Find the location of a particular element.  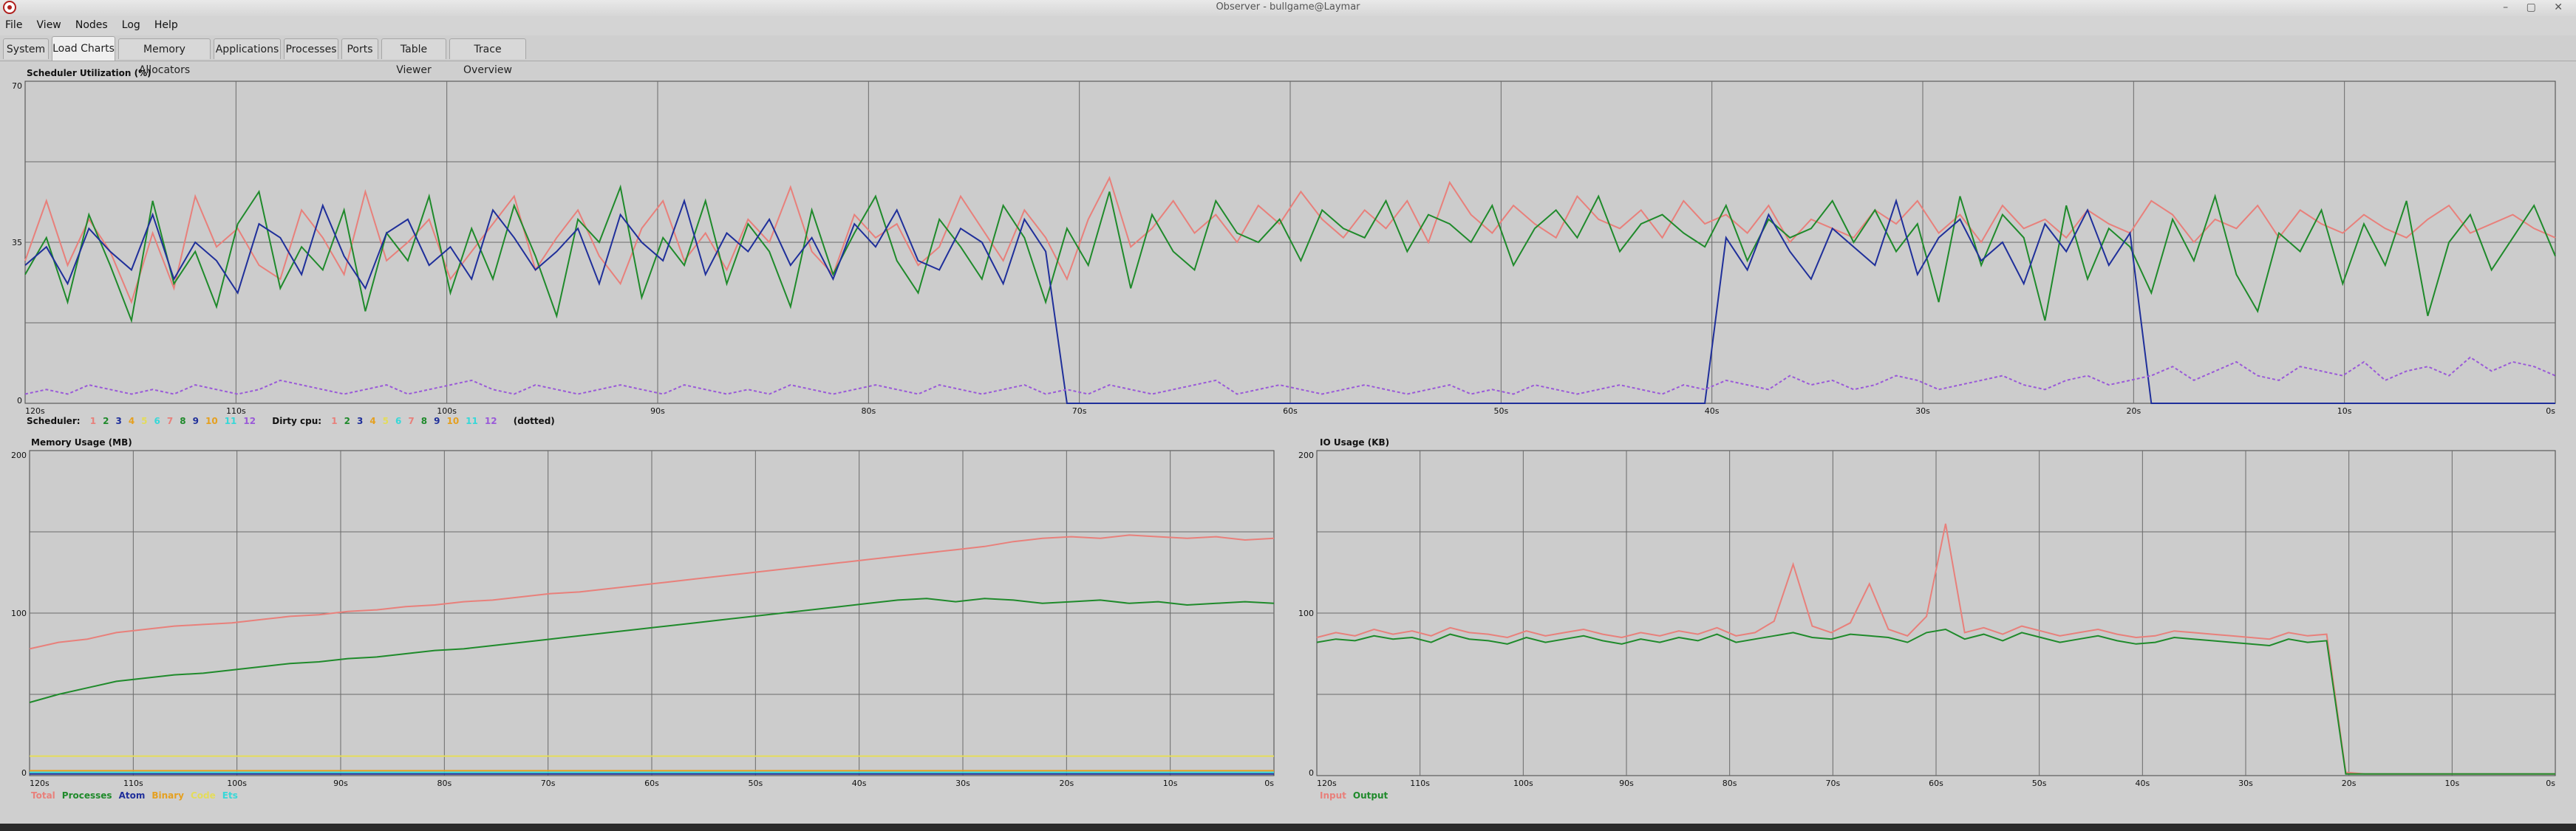

io-legend: Input Output is located at coordinates (1357, 795).